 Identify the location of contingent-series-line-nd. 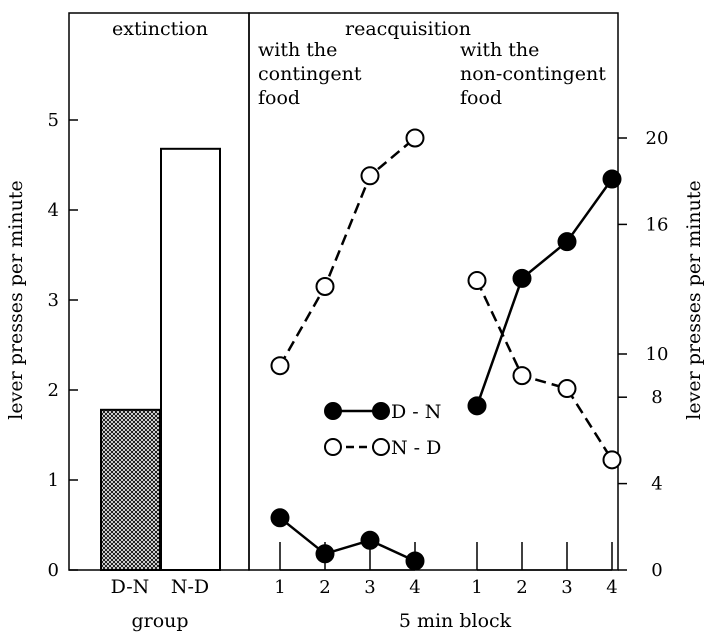
(347, 252).